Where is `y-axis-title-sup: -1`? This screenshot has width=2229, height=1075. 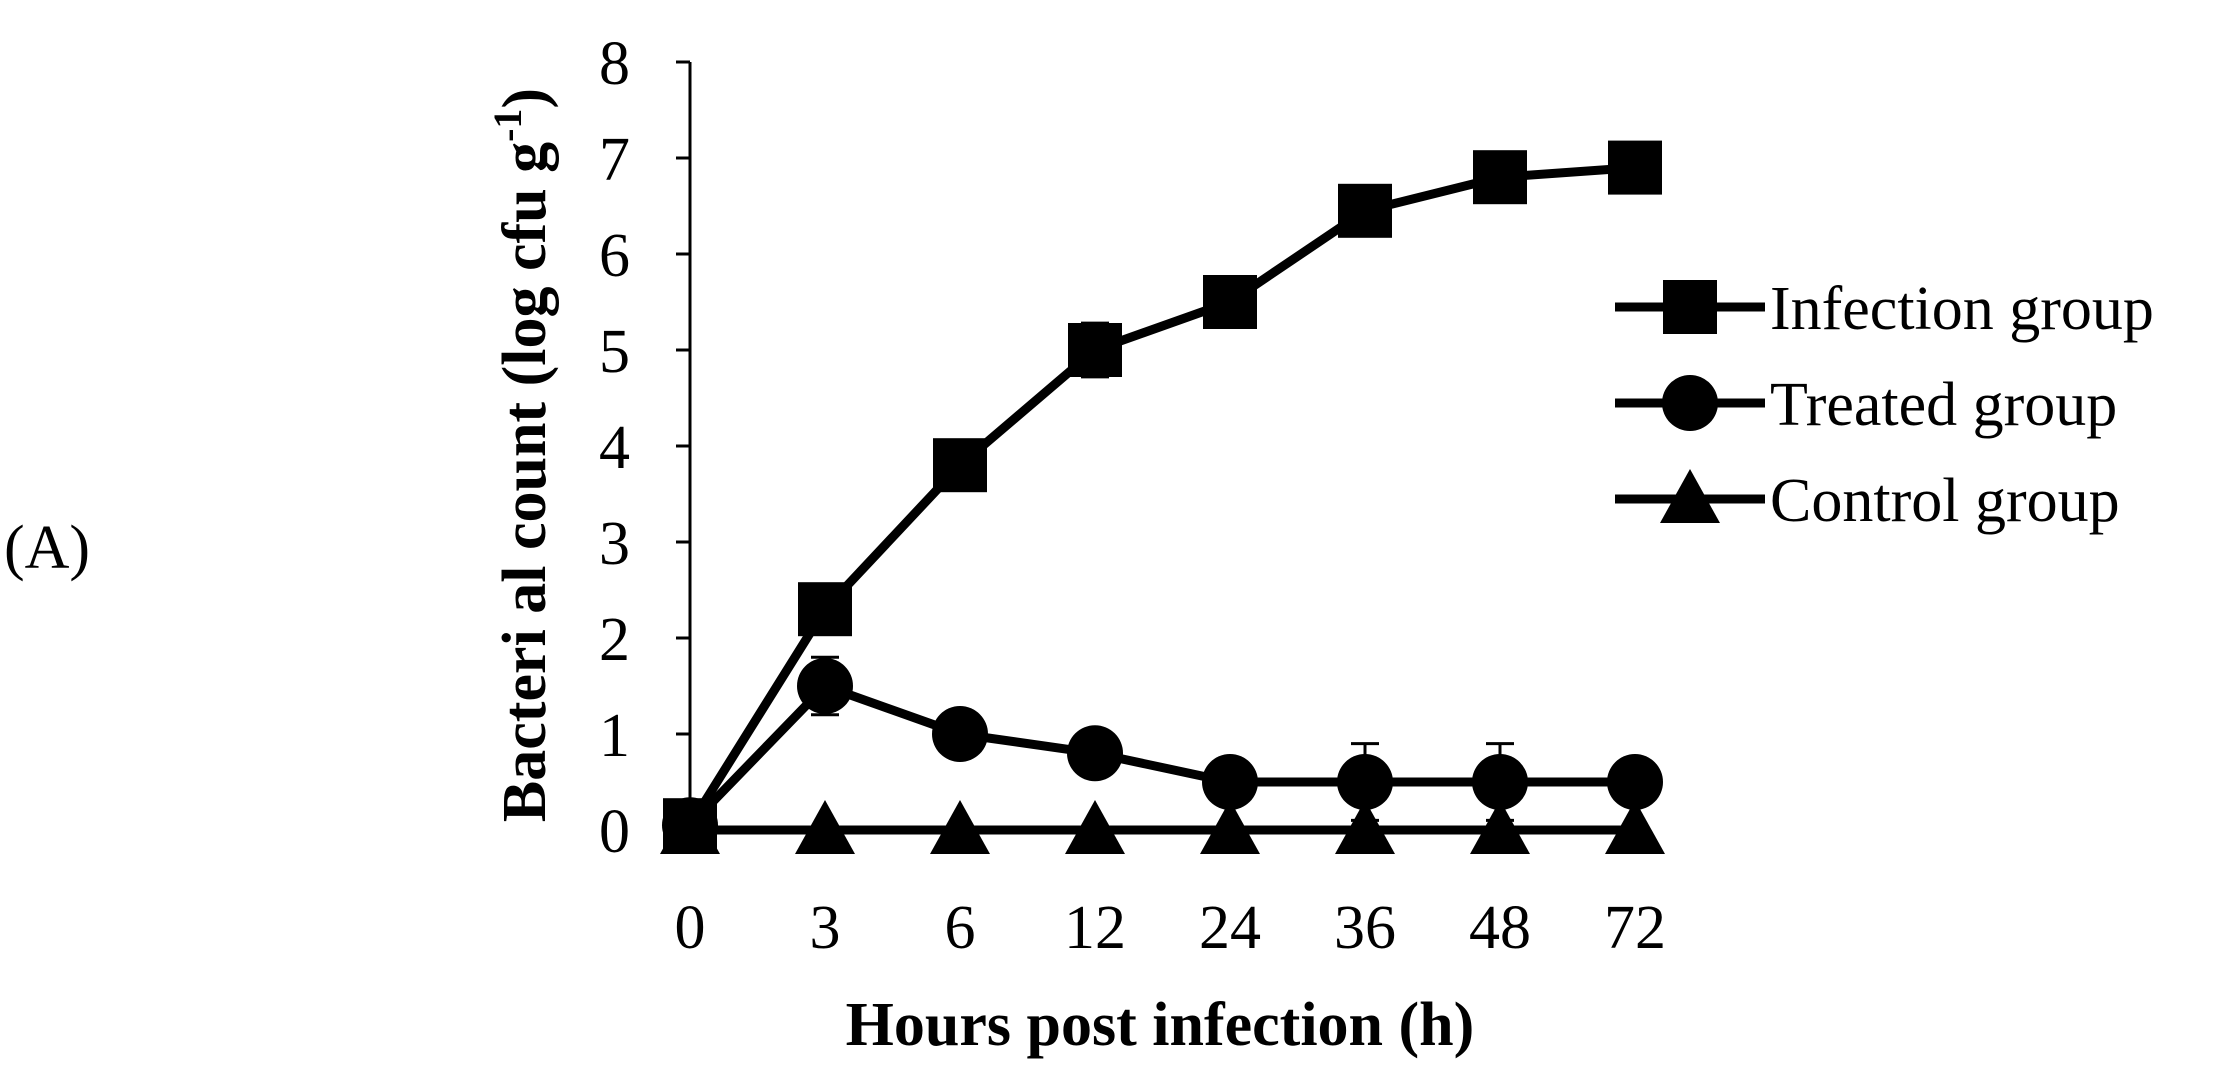 y-axis-title-sup: -1 is located at coordinates (507, 125).